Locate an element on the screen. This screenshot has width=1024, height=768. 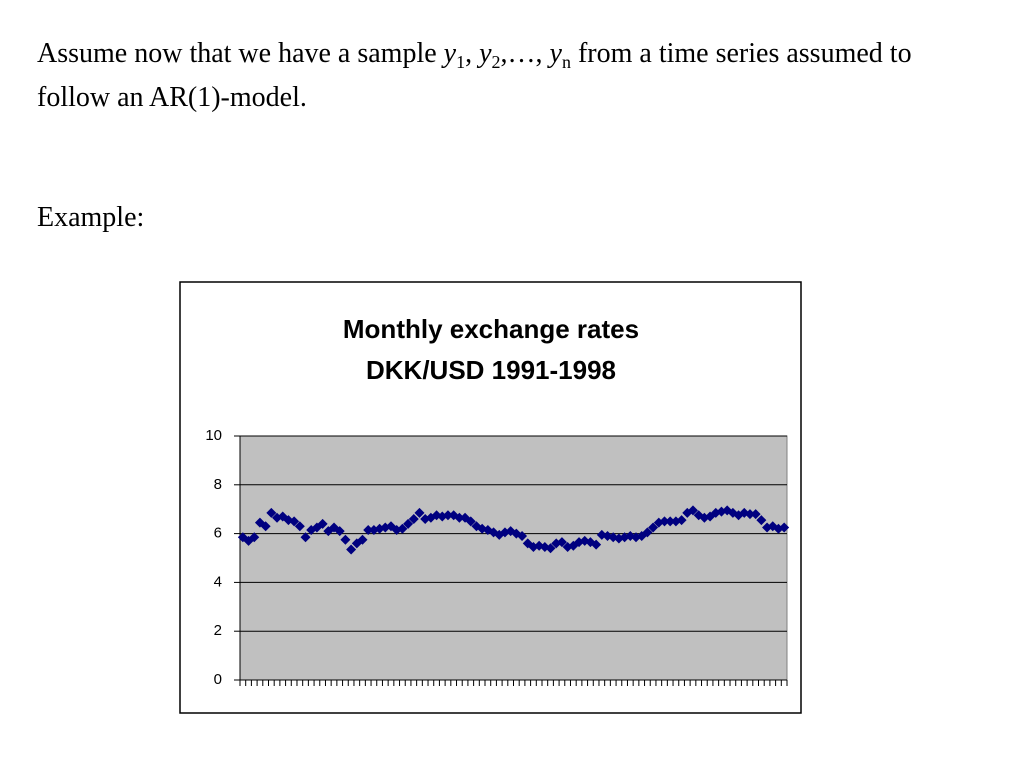
subscript: 1 is located at coordinates (461, 62).